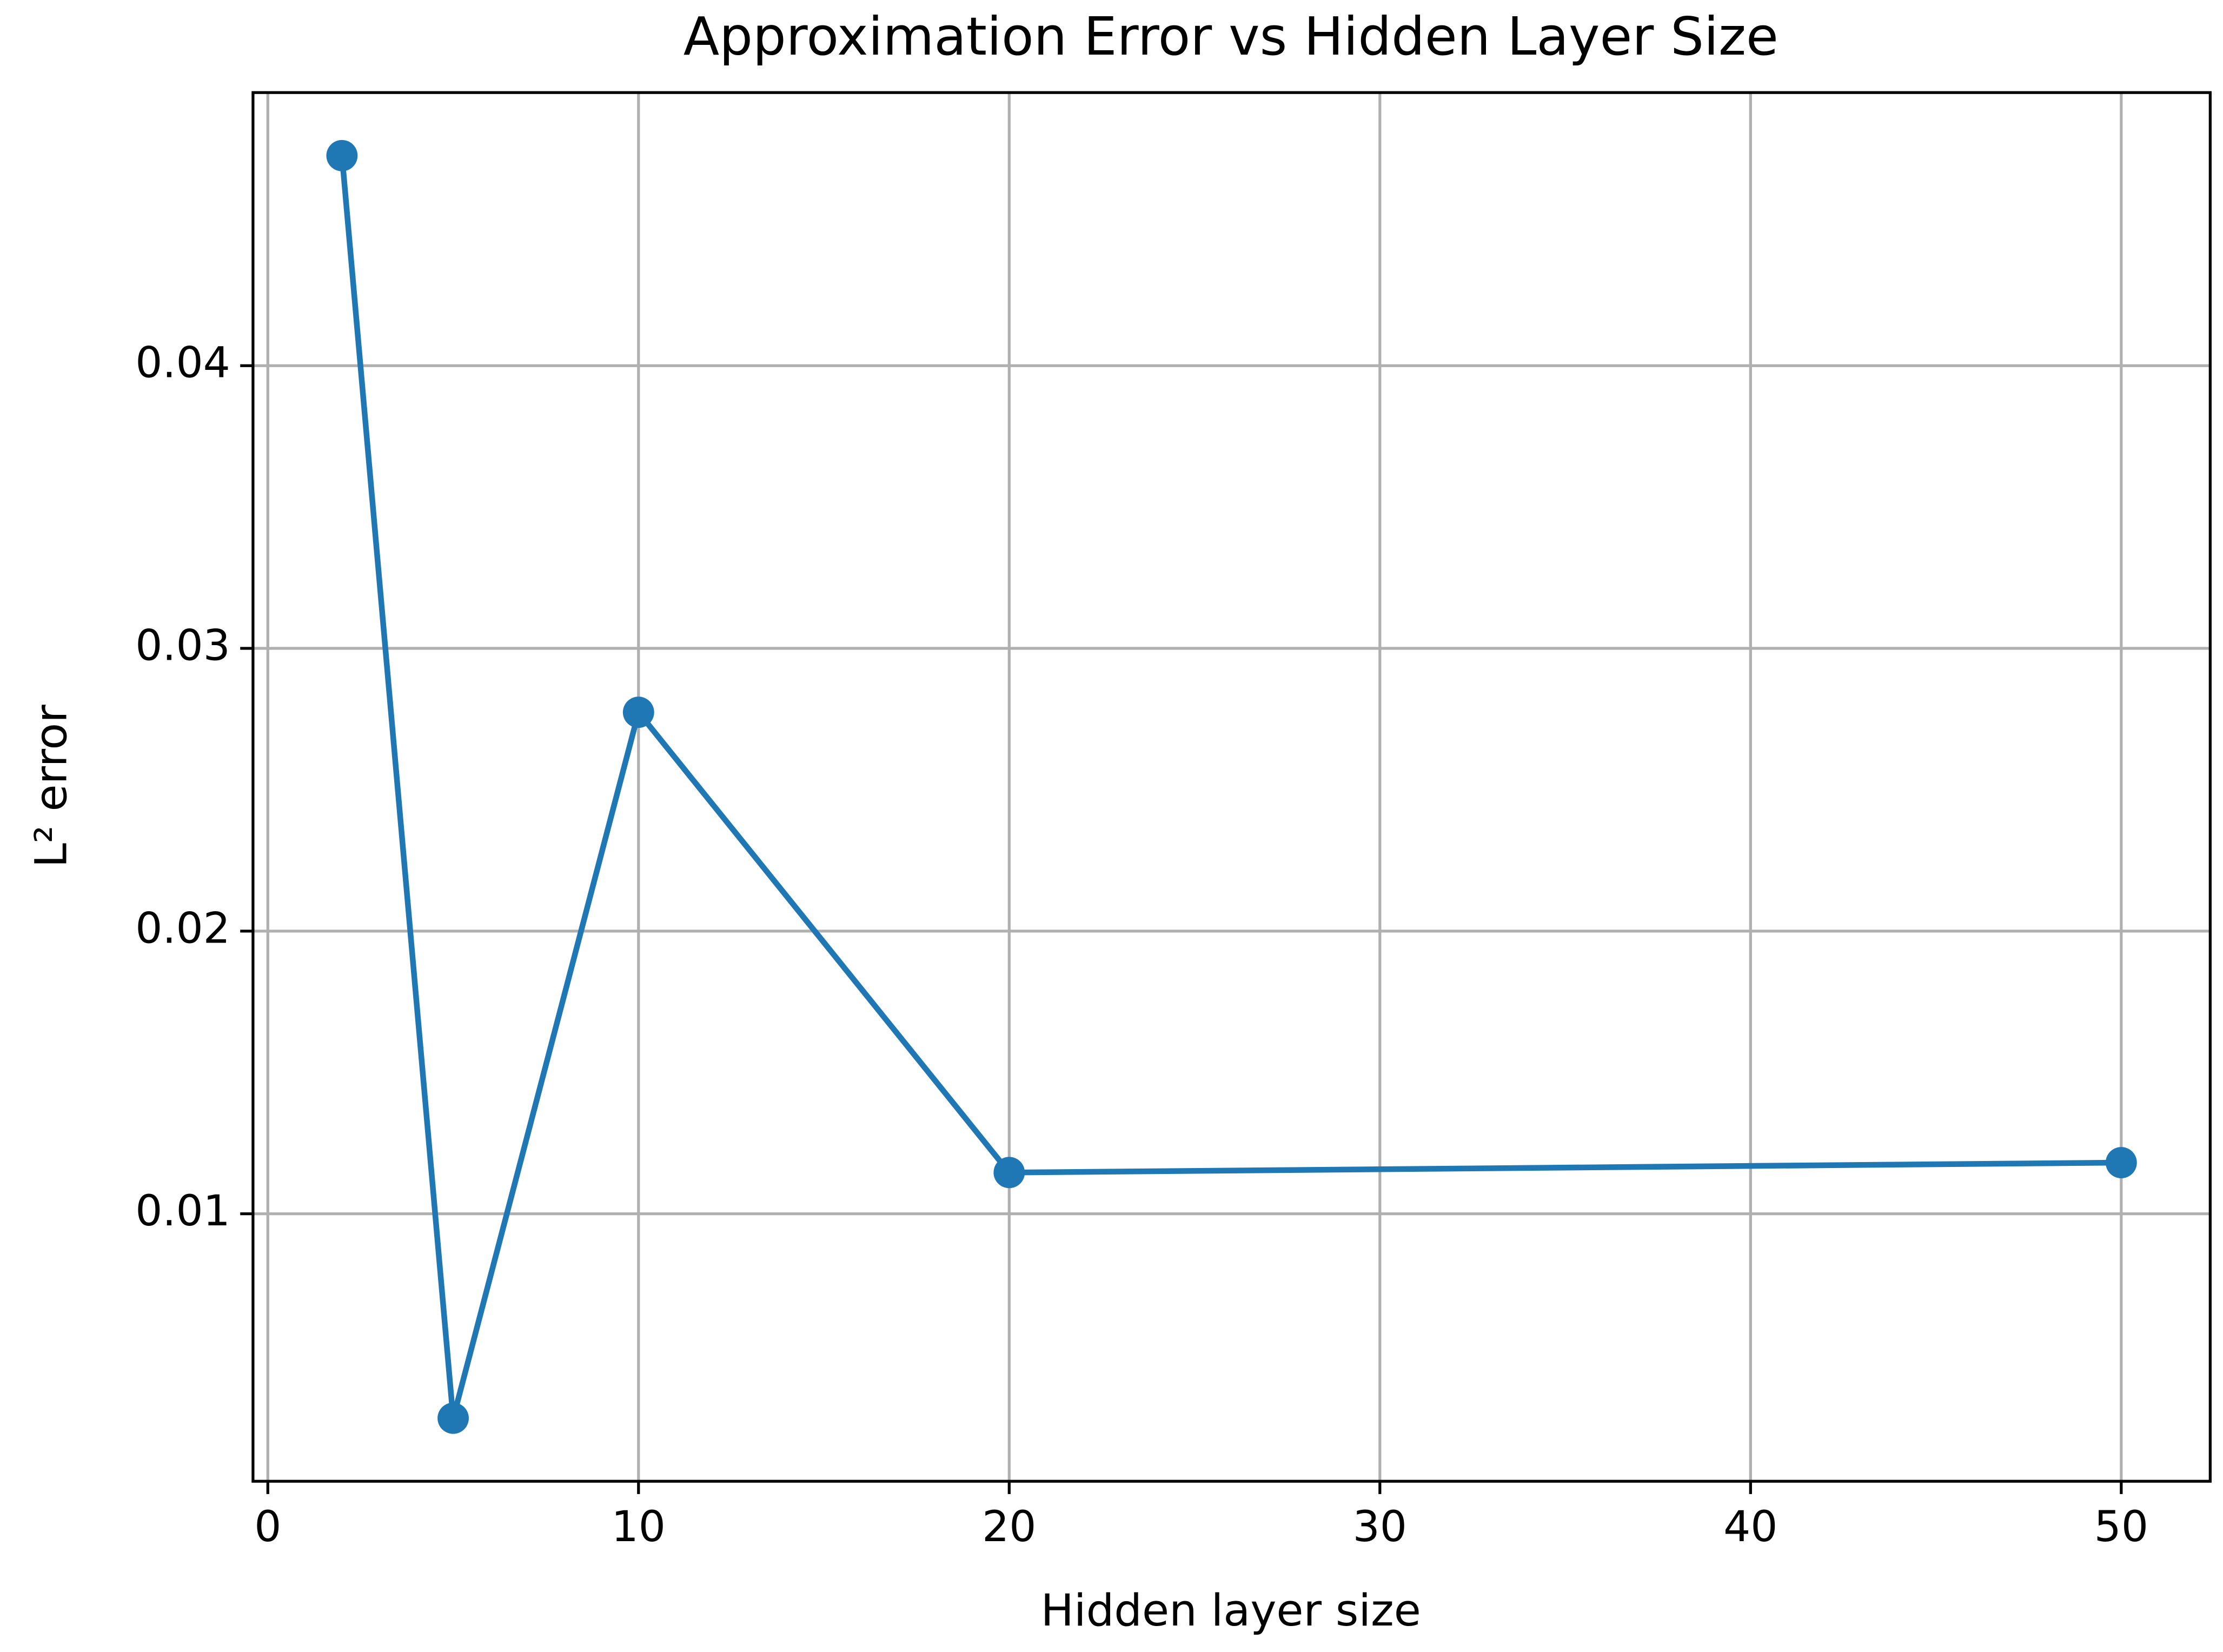  What do you see at coordinates (1380, 1526) in the screenshot?
I see `x-tick-label: 30` at bounding box center [1380, 1526].